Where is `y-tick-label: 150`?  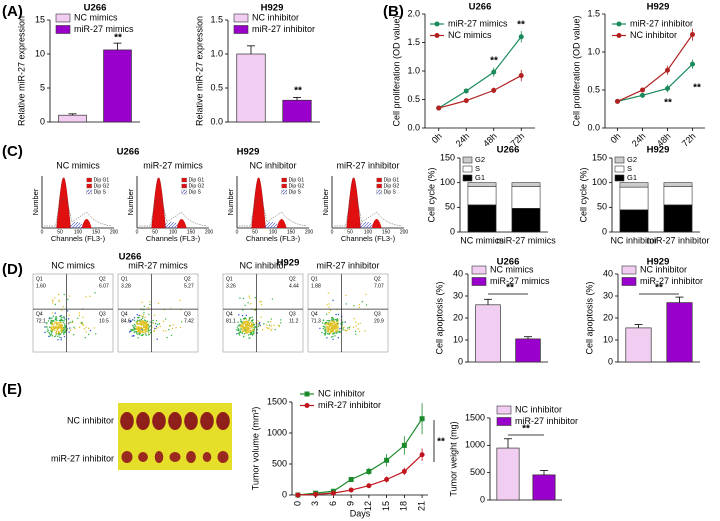
y-tick-label: 150 is located at coordinates (599, 157).